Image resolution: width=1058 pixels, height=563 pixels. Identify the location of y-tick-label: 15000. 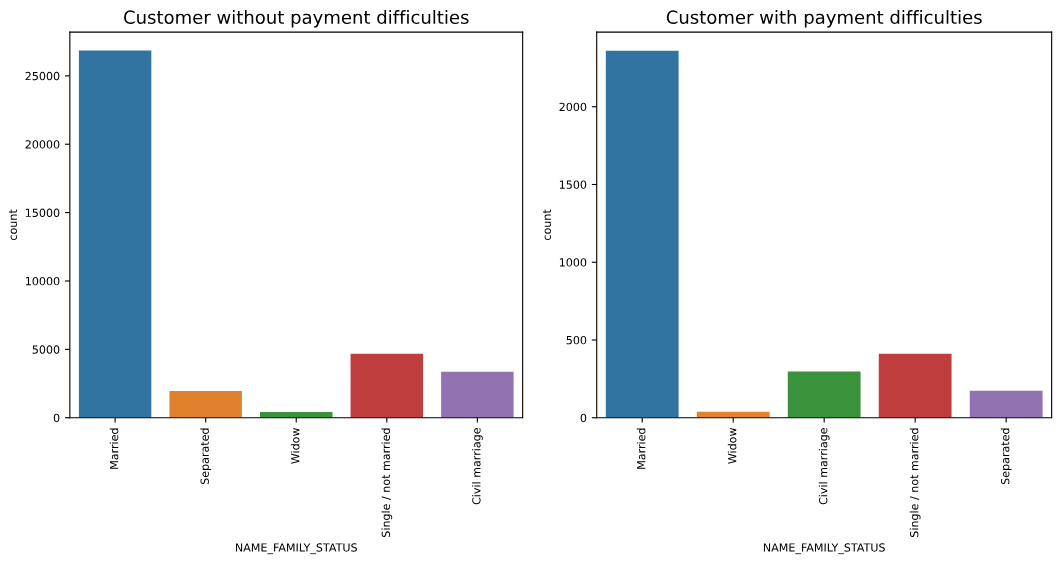
(42, 212).